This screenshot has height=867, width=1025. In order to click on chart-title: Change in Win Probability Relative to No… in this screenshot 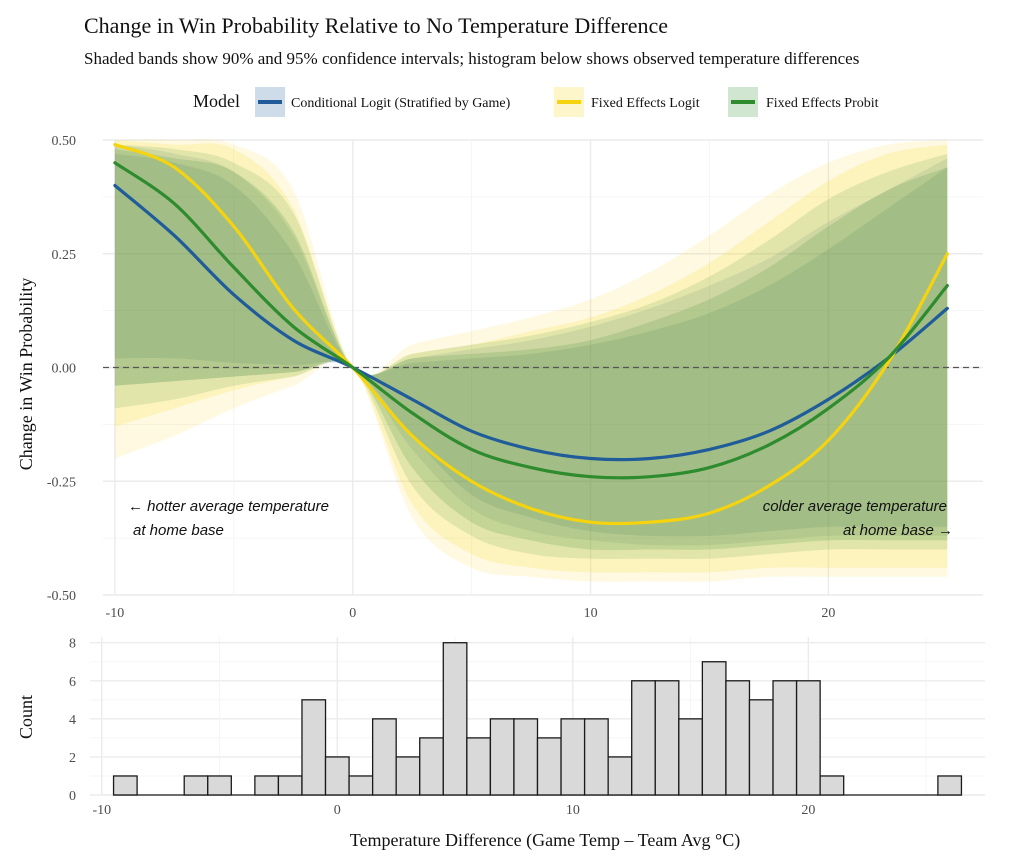, I will do `click(376, 25)`.